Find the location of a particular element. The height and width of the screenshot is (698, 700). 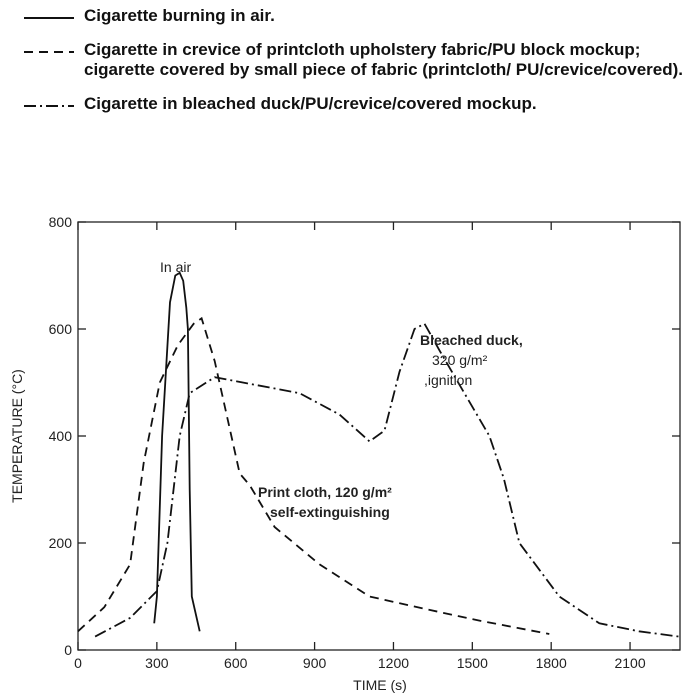

x-tick-label: 0 is located at coordinates (78, 663).